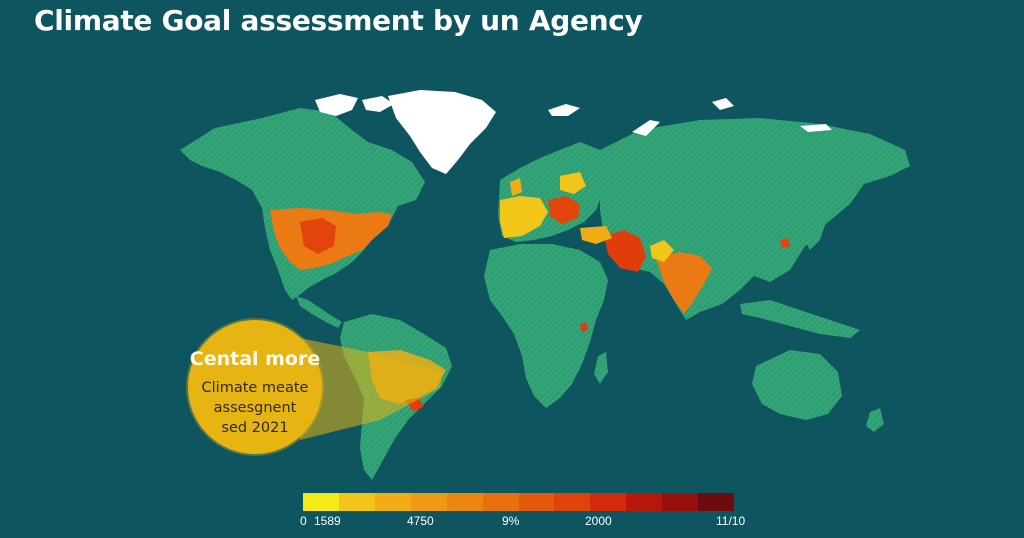 The image size is (1024, 538). What do you see at coordinates (319, 312) in the screenshot?
I see `central-america-landmass` at bounding box center [319, 312].